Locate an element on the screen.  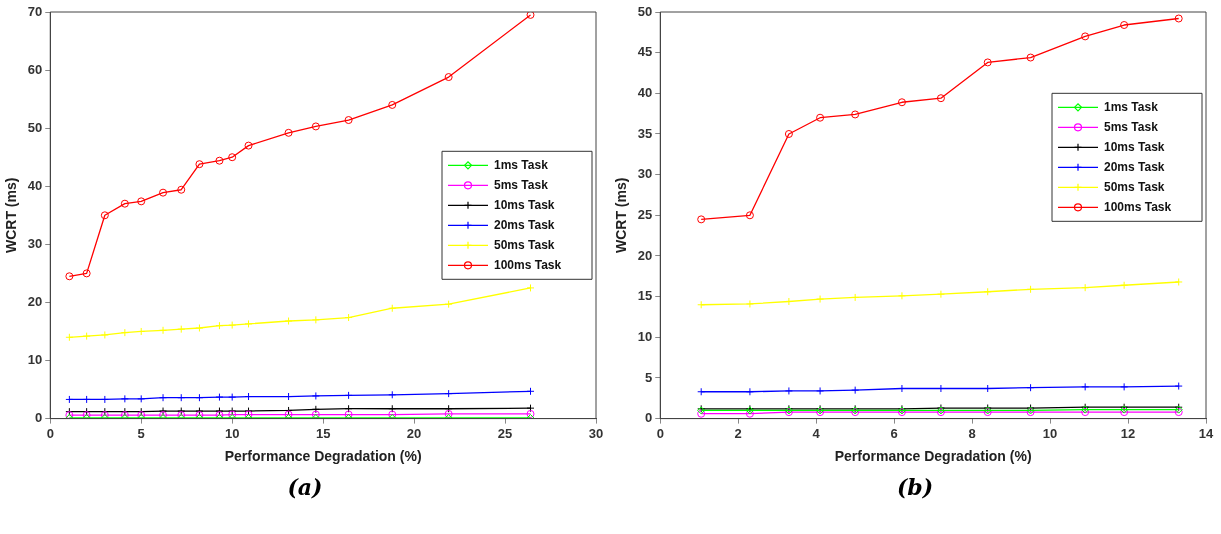
x-tick-label: 8 is located at coordinates (972, 433).